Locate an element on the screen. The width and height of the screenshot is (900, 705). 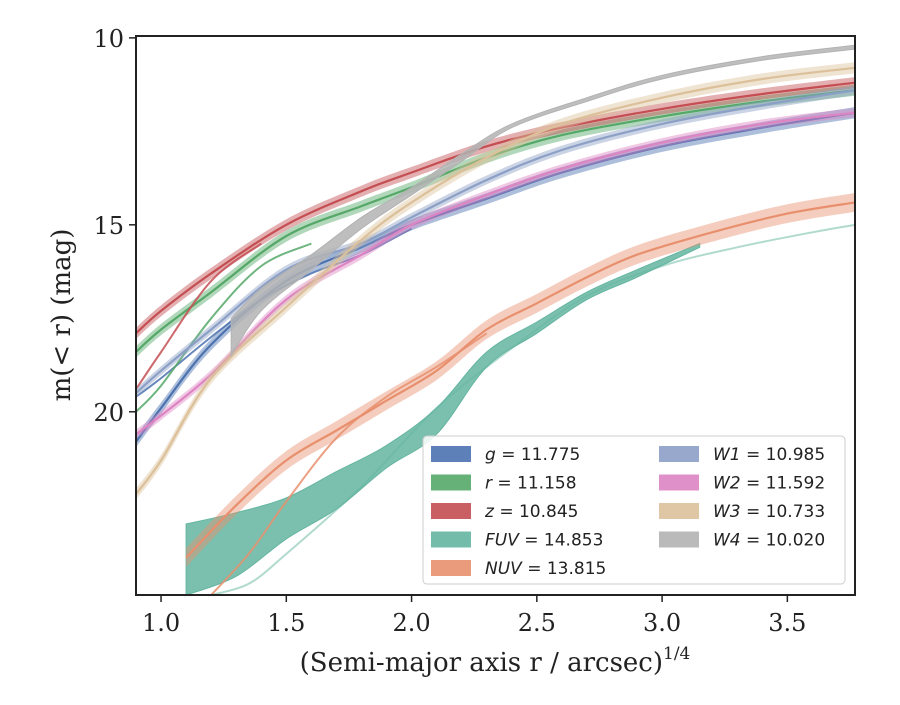
y-tick-label: 15 is located at coordinates (108, 226).